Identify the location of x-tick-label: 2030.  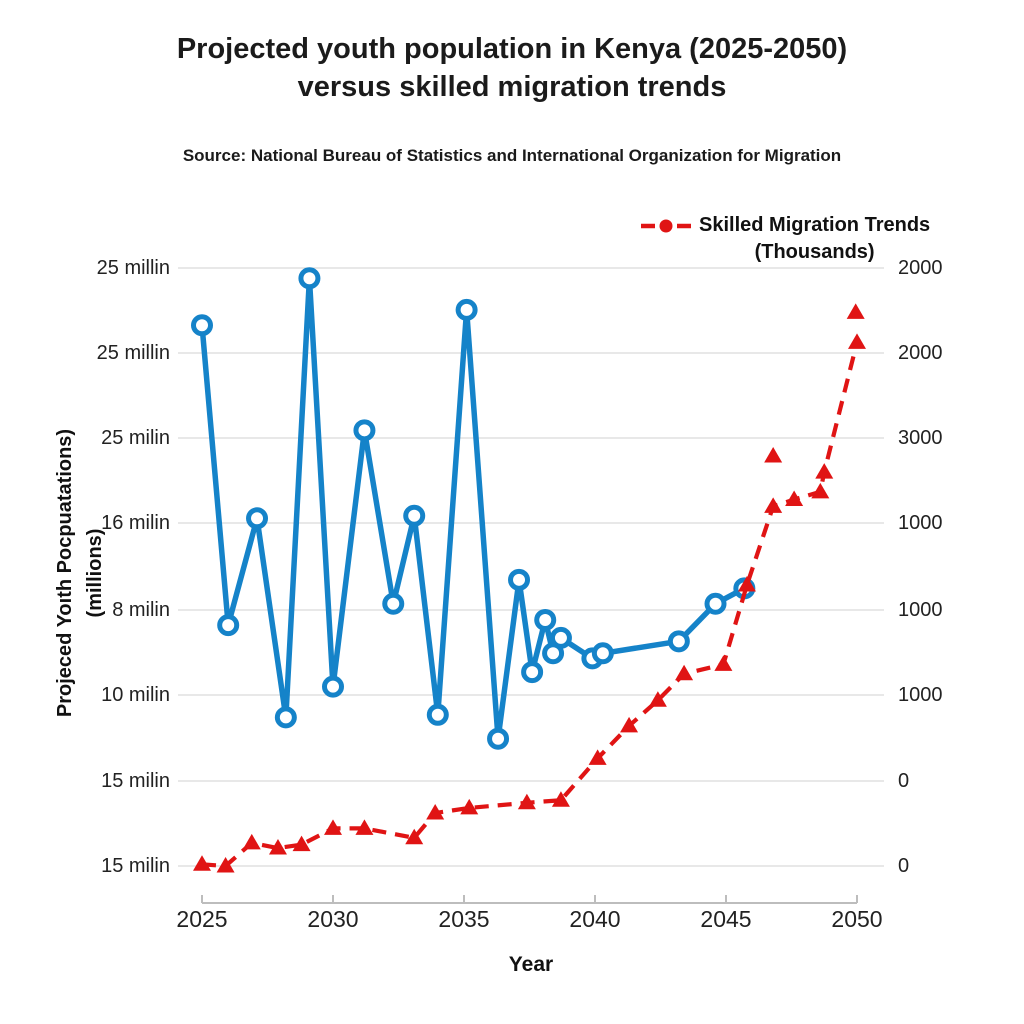
(333, 919).